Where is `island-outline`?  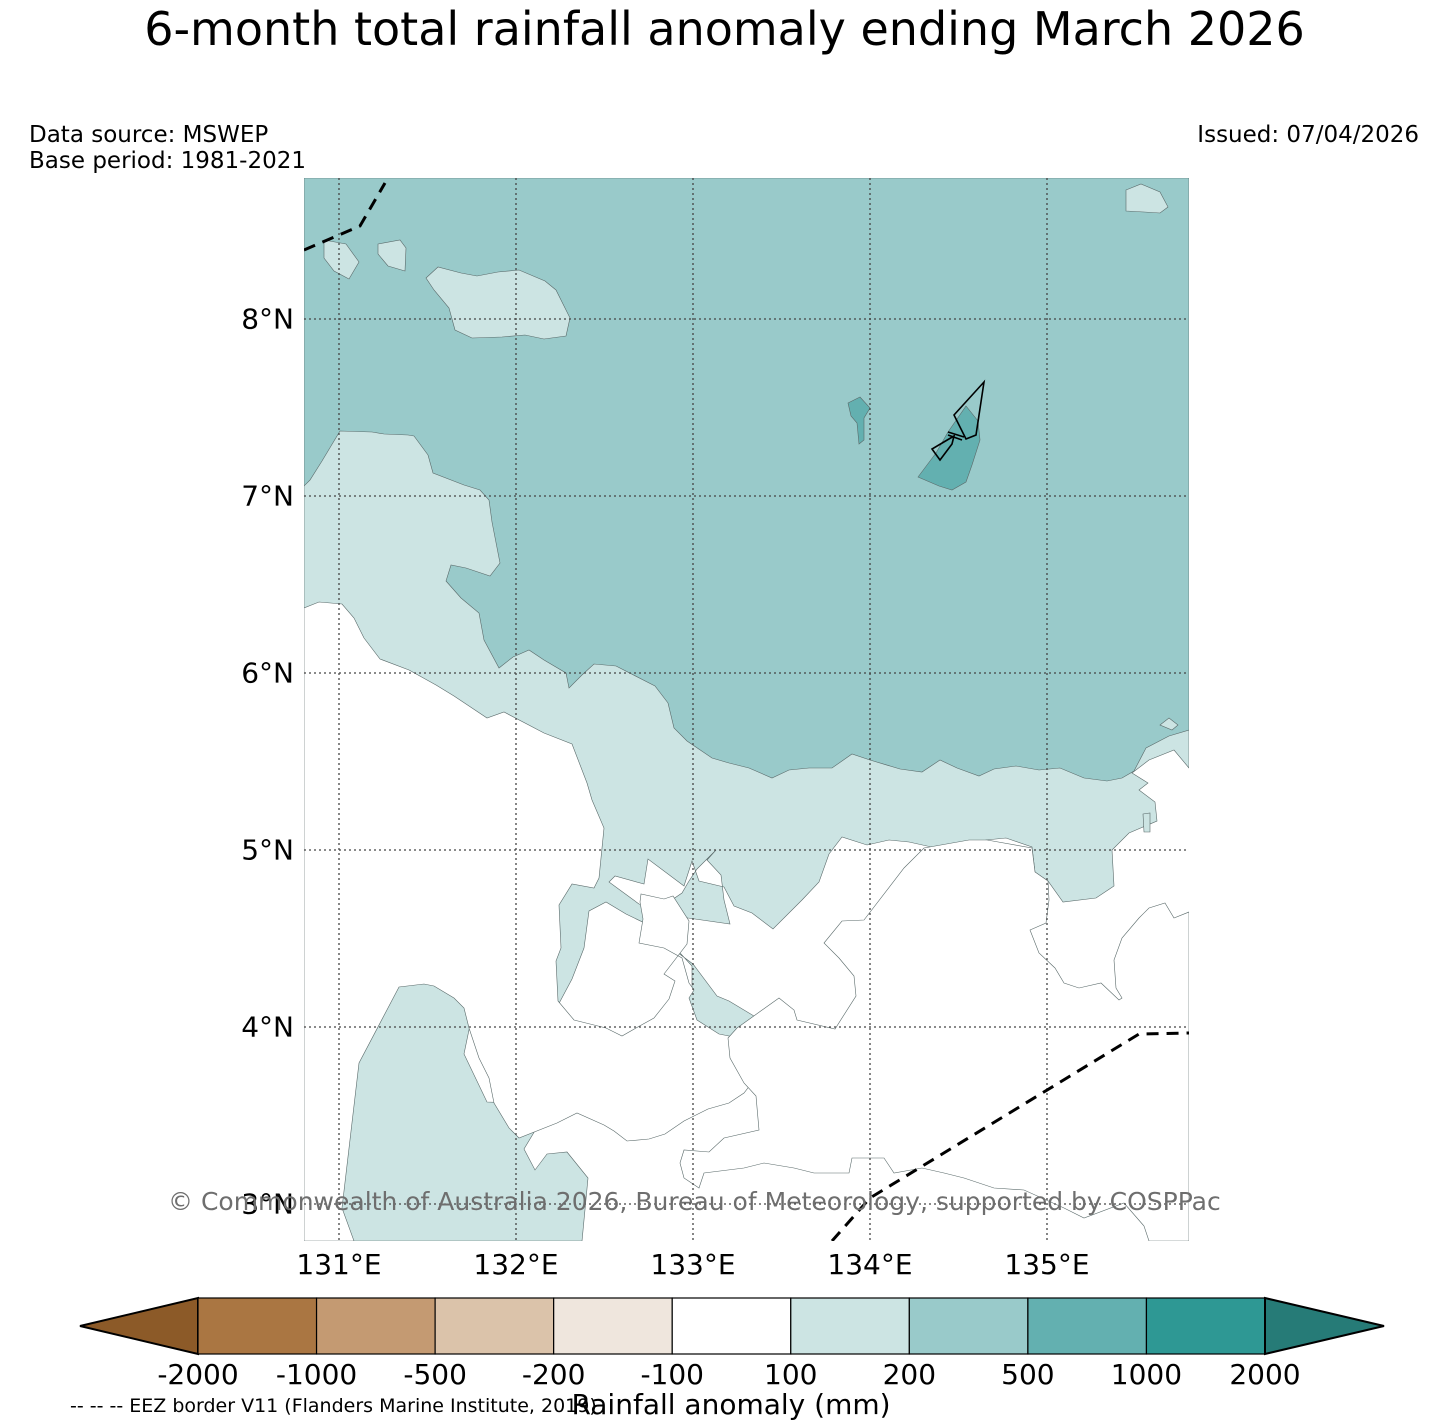
island-outline is located at coordinates (958, 420).